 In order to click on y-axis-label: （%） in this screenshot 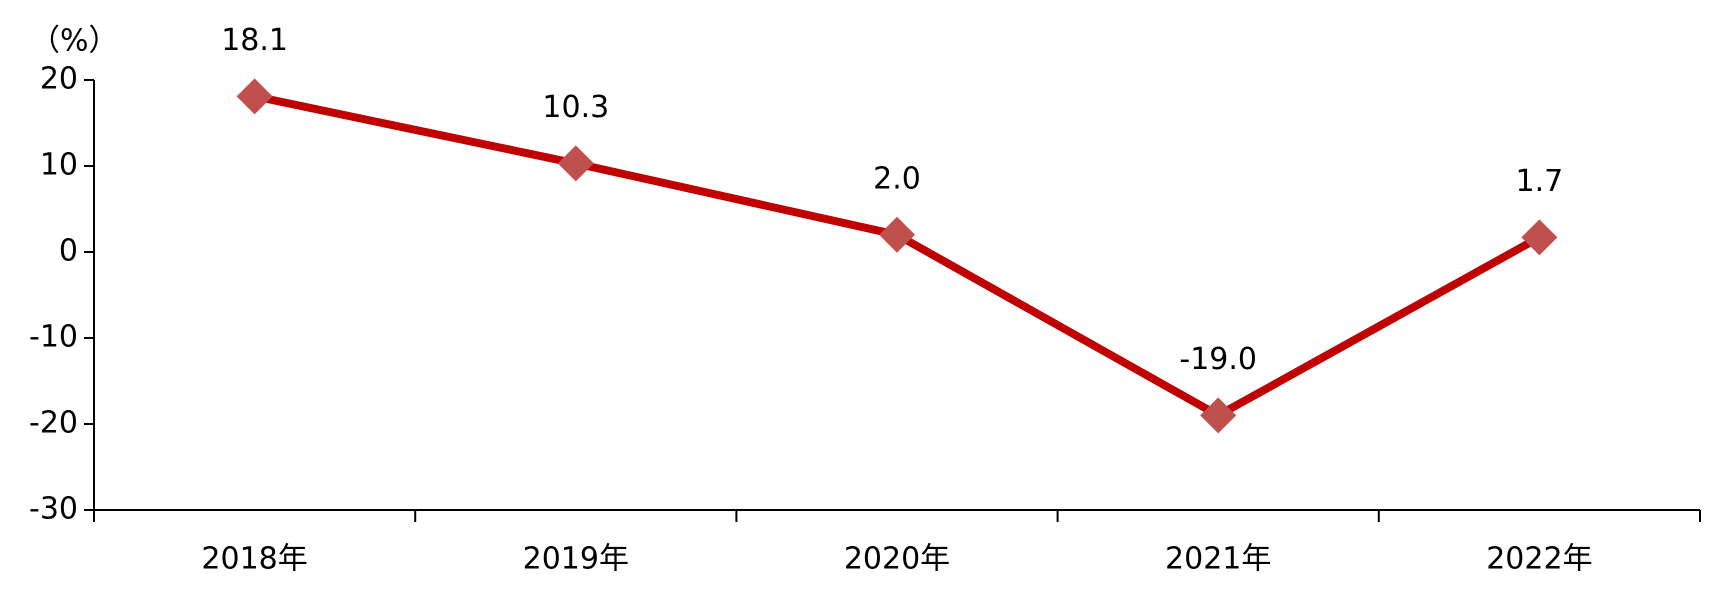, I will do `click(74, 41)`.